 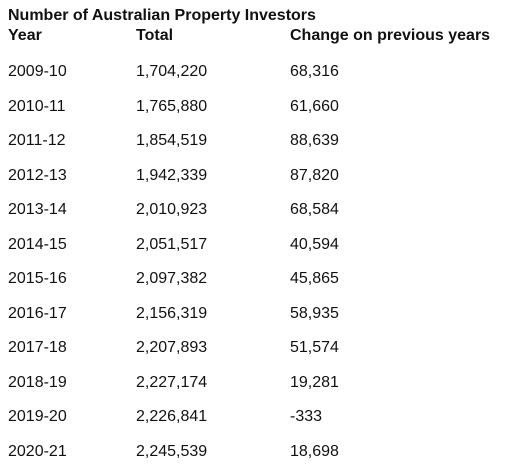 I want to click on cell-year: 2015-16, so click(x=37, y=278).